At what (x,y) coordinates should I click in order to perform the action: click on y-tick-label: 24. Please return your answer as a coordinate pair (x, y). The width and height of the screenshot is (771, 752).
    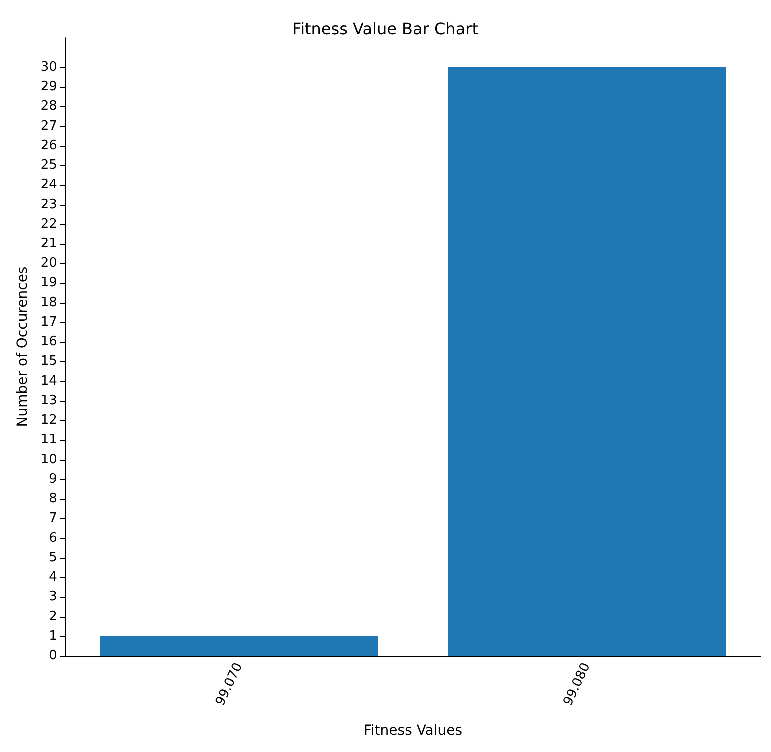
    Looking at the image, I should click on (49, 185).